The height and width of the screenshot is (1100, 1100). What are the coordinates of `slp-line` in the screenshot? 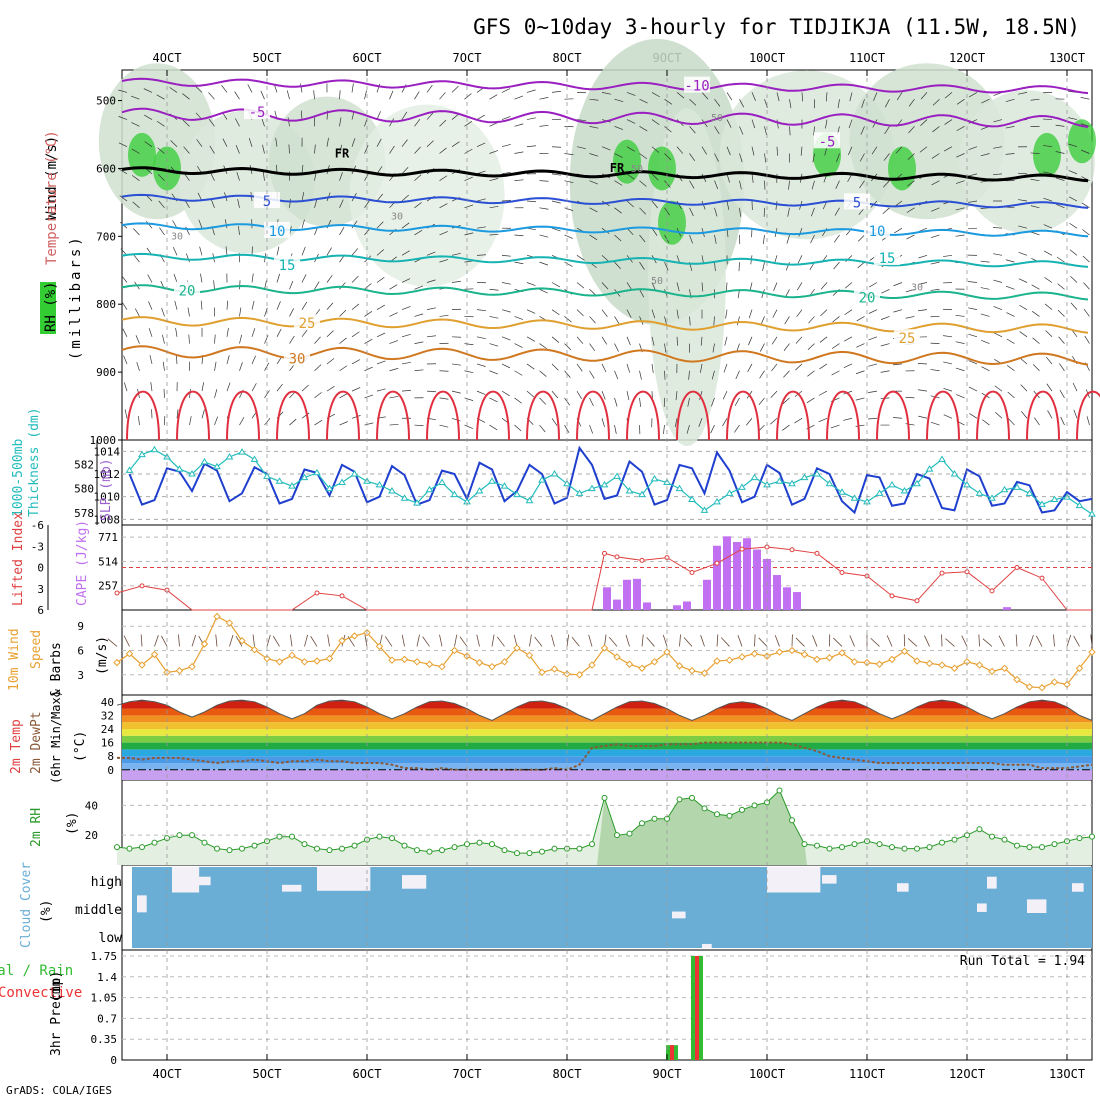 It's located at (610, 480).